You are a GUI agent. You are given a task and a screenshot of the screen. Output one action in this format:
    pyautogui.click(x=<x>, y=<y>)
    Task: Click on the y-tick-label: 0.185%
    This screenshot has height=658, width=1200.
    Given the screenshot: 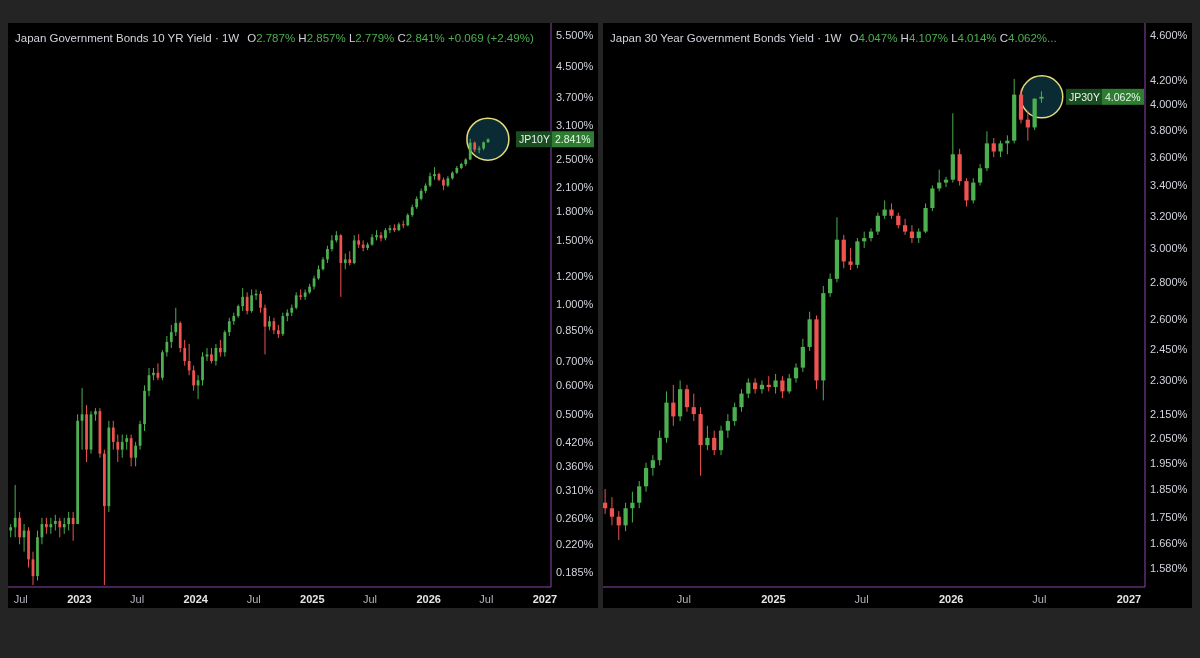 What is the action you would take?
    pyautogui.click(x=575, y=571)
    